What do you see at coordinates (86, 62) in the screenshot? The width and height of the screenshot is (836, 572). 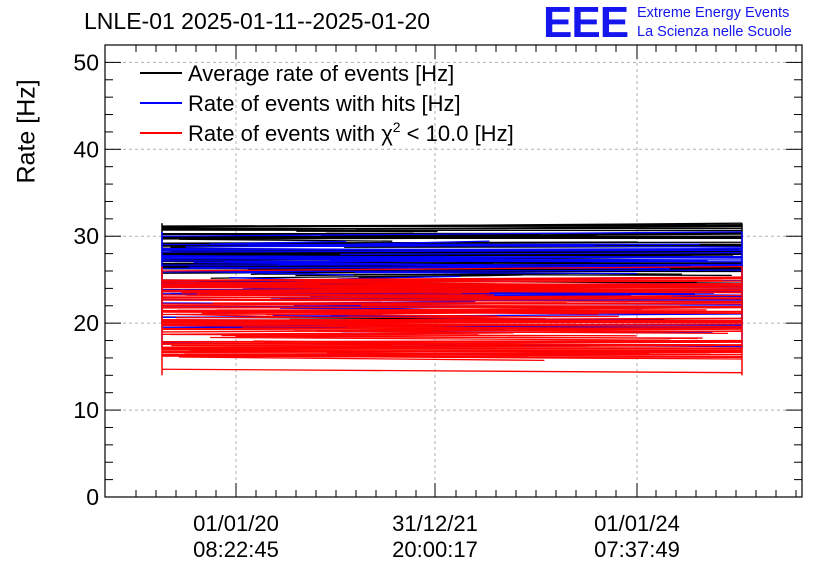 I see `y-tick-label: 50` at bounding box center [86, 62].